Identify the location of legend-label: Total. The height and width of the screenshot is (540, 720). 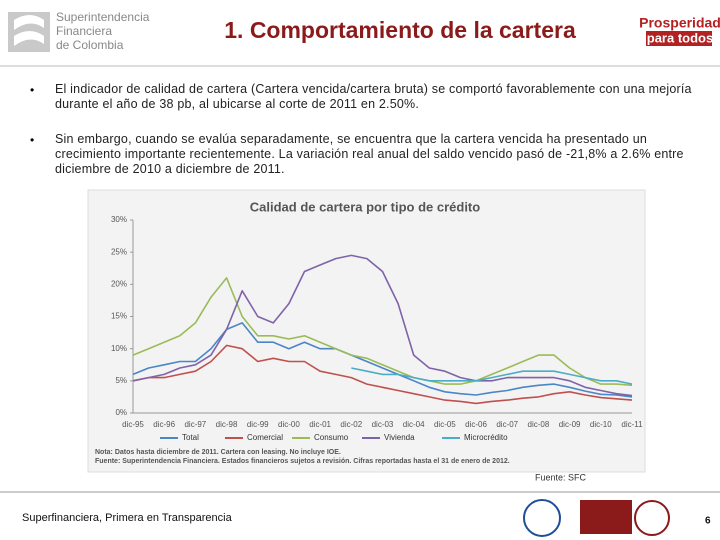
(190, 437).